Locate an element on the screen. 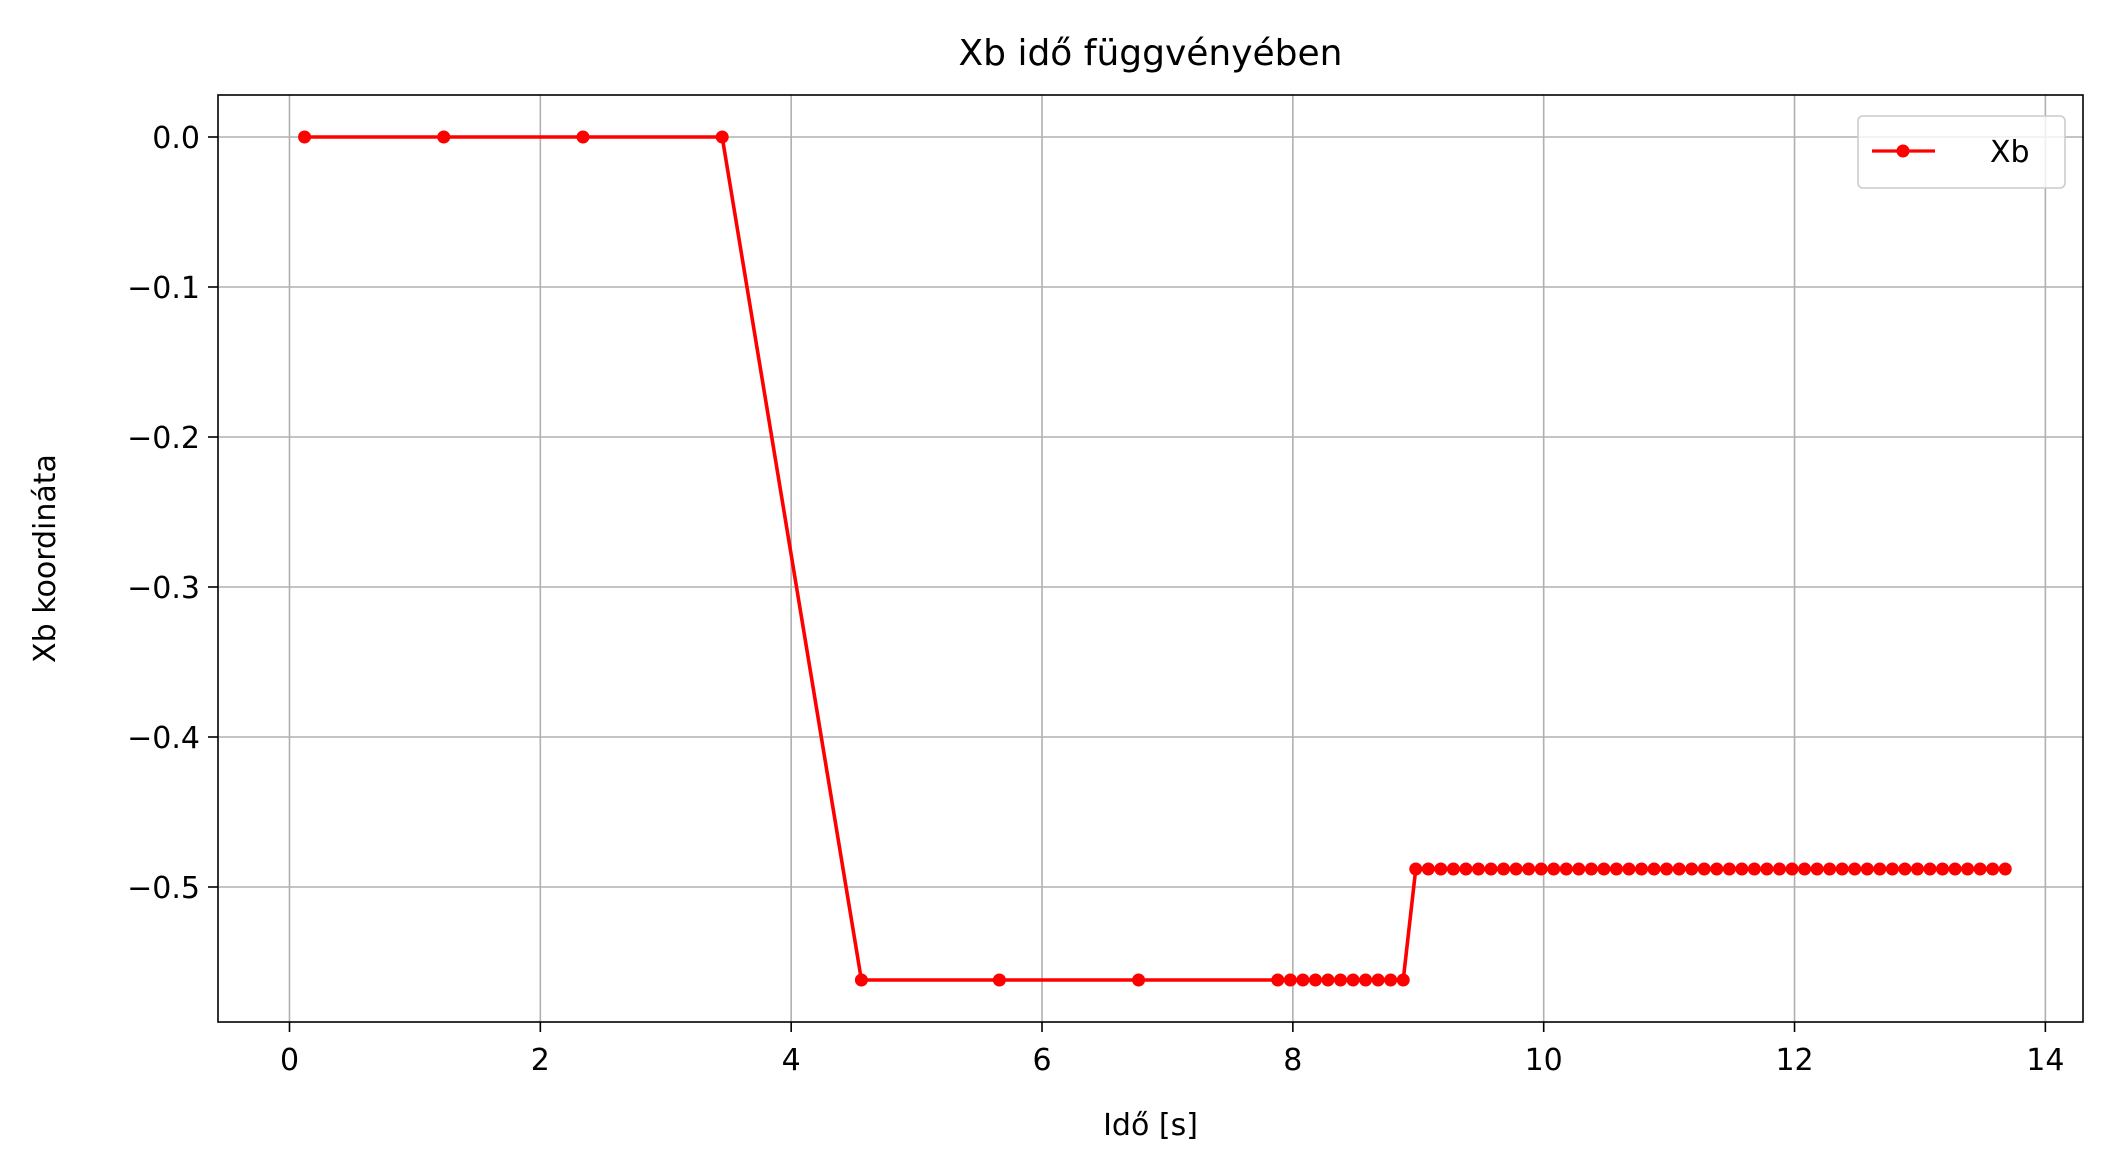 The height and width of the screenshot is (1174, 2106). x-tick-label: 14 is located at coordinates (2045, 1060).